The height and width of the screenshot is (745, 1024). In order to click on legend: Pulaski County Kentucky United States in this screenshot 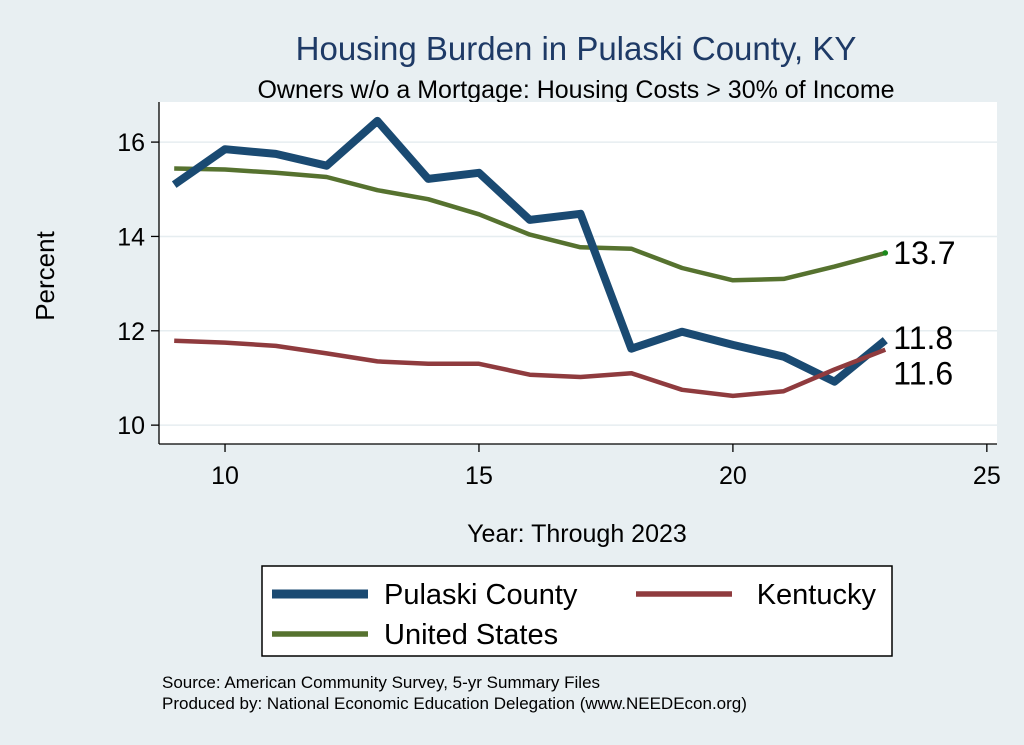, I will do `click(577, 611)`.